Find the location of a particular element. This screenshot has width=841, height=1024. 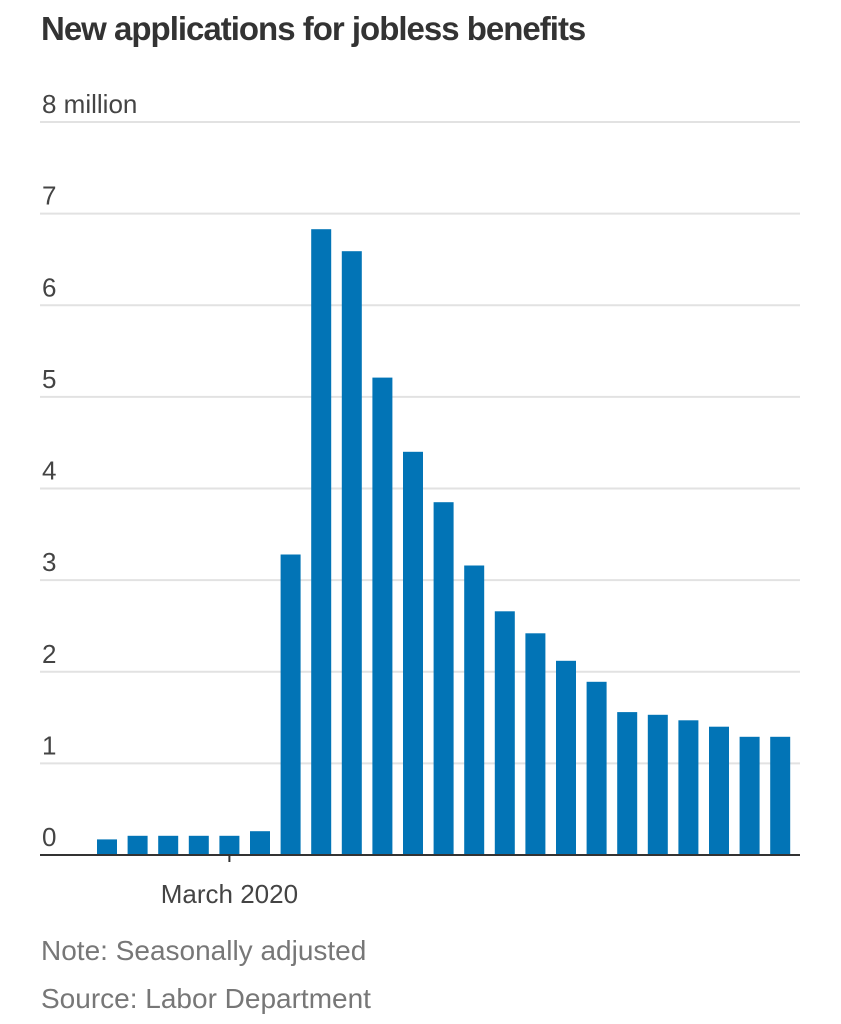

y-tick-label: 7 is located at coordinates (49, 196).